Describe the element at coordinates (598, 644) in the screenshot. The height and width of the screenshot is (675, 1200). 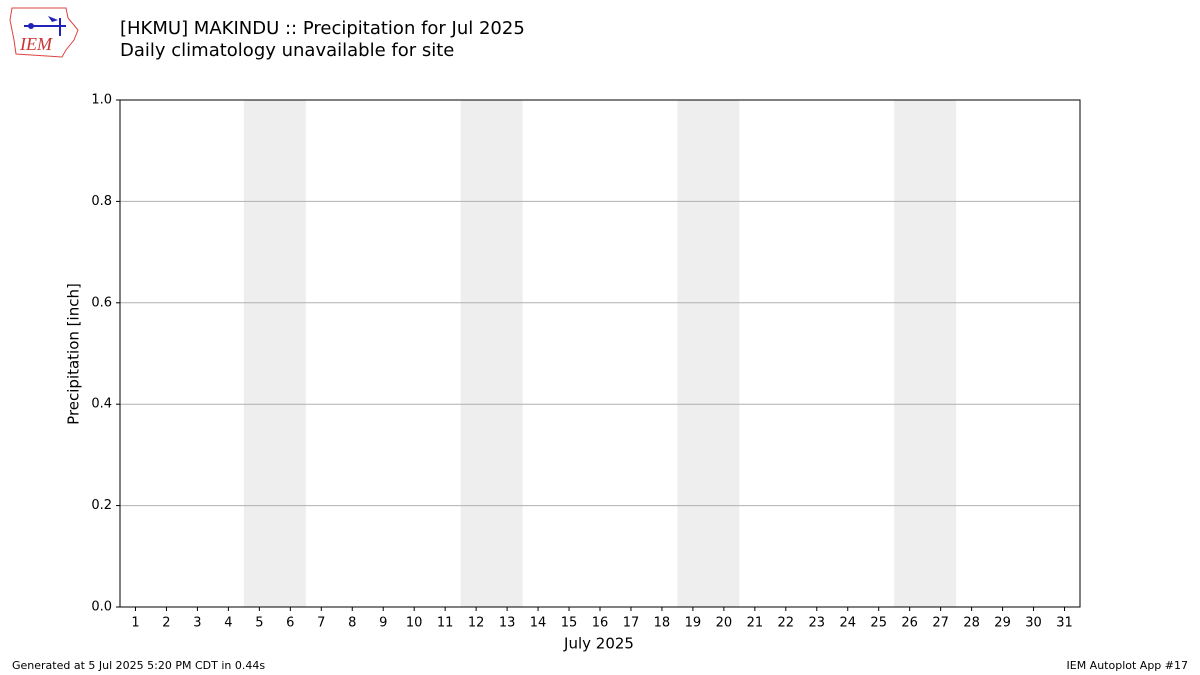
I see `x-axis-label: July 2025` at that location.